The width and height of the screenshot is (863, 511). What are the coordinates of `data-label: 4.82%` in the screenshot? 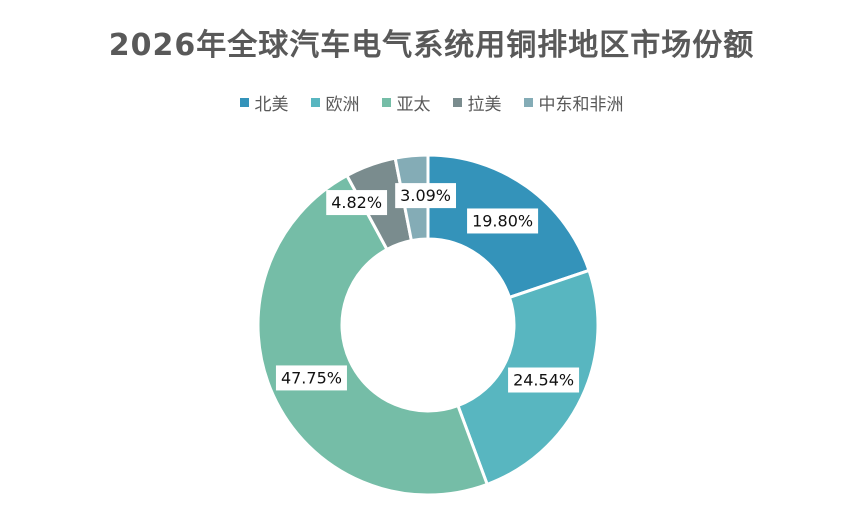 It's located at (357, 203).